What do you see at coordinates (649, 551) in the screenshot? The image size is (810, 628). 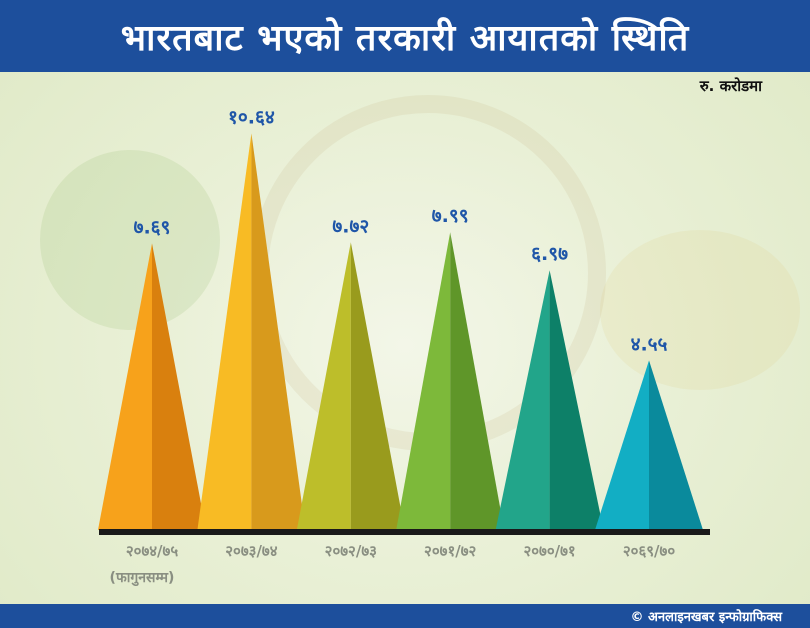 I see `x-tick-label: २०६९/७०` at bounding box center [649, 551].